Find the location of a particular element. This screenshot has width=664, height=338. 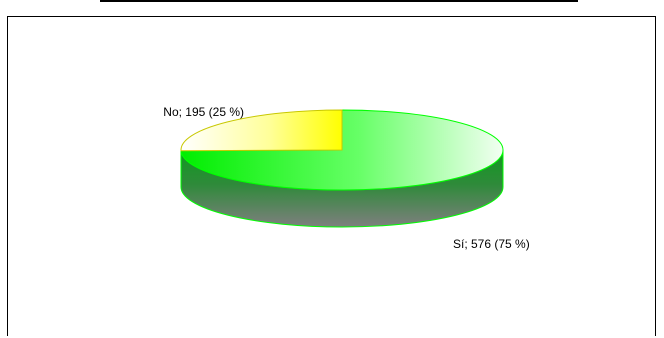

pie-slice-no is located at coordinates (261, 130).